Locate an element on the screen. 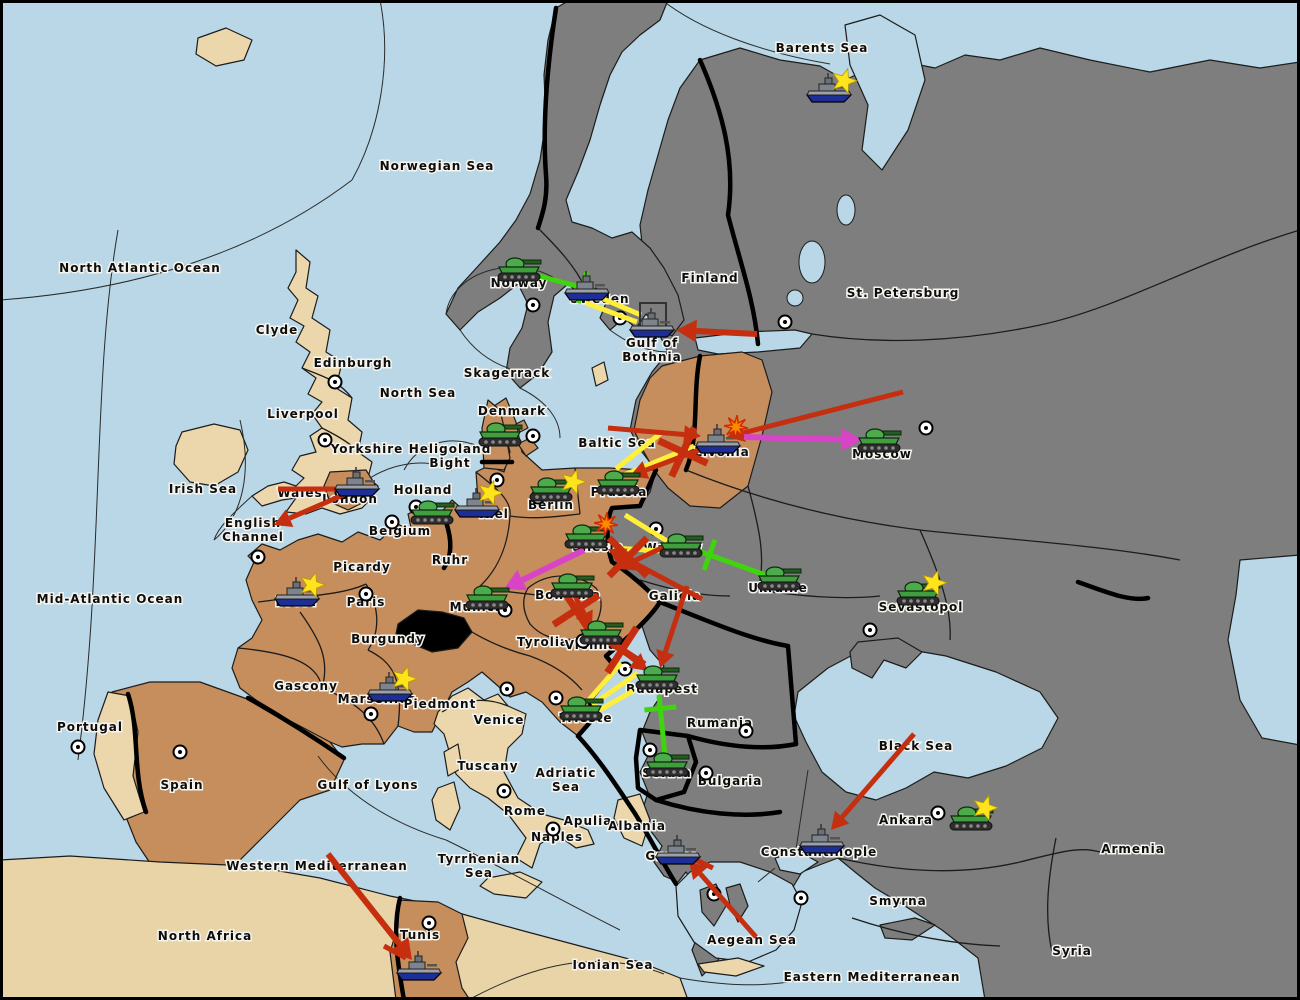  province-label-text: St. Petersburg is located at coordinates (903, 293).